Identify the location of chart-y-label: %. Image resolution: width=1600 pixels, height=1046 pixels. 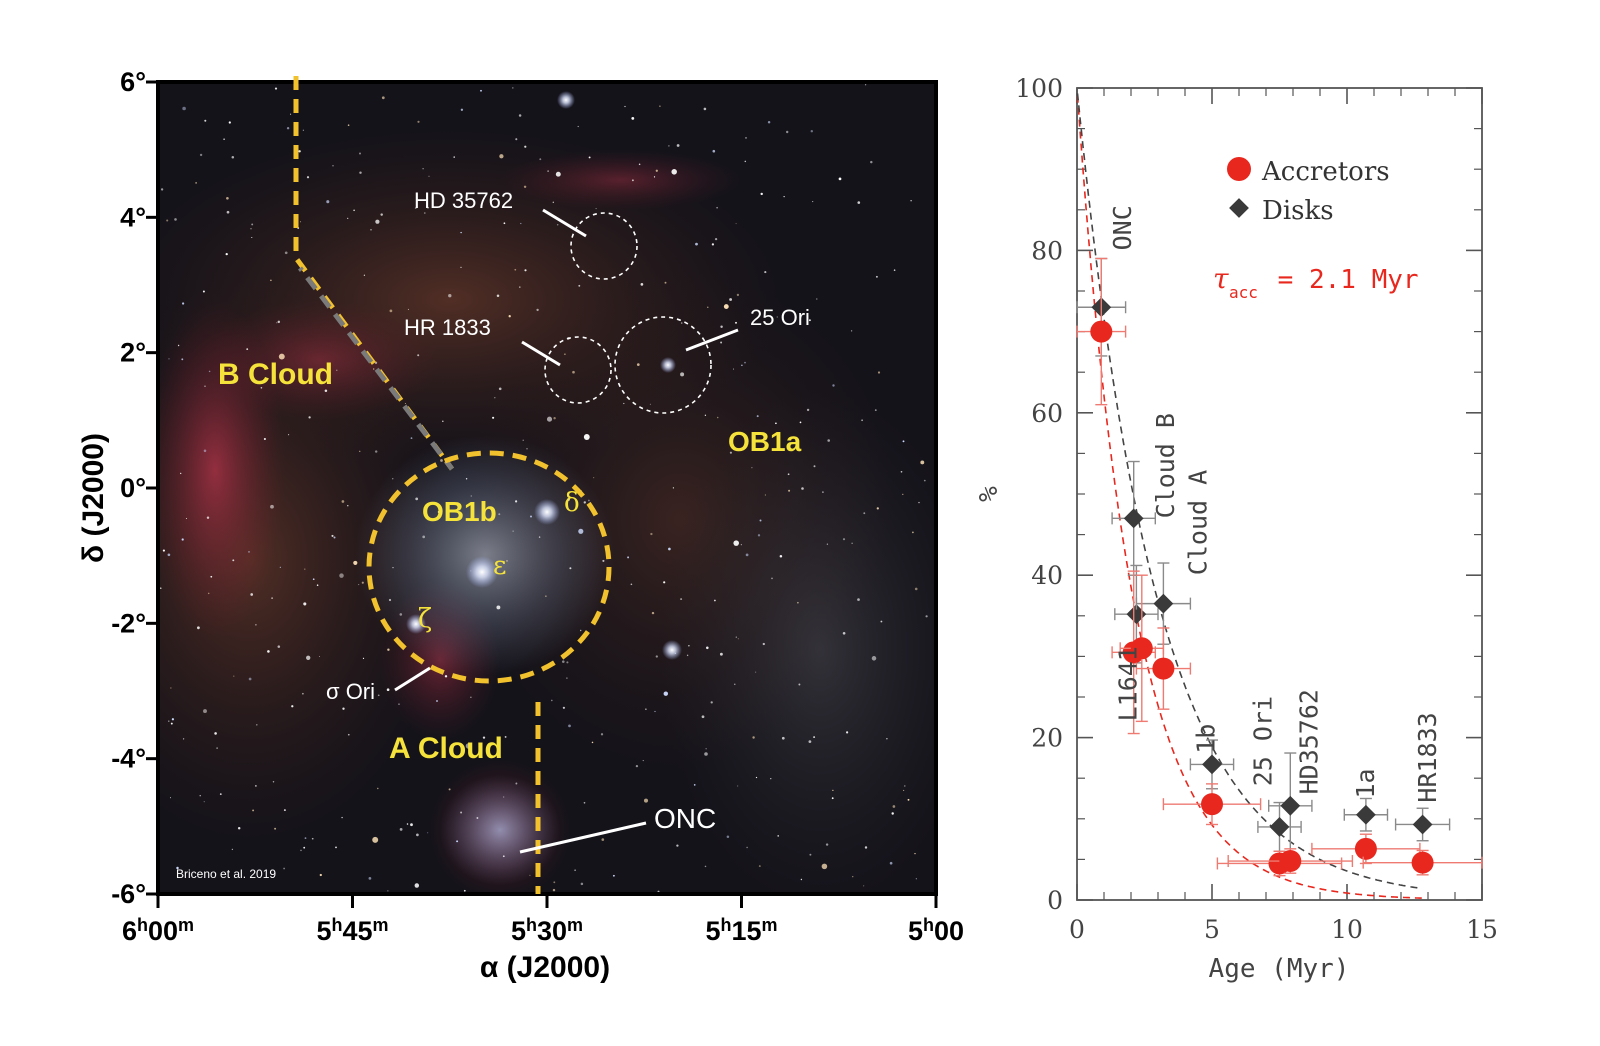
(989, 494).